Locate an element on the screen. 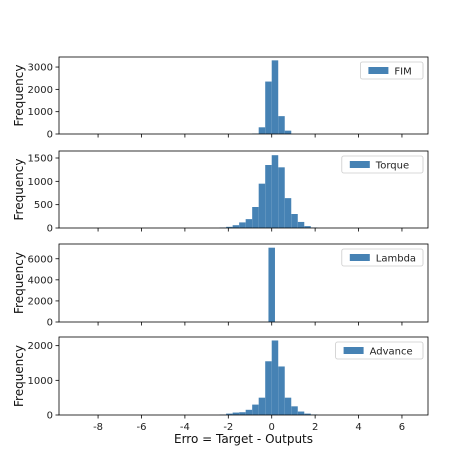 The image size is (474, 474). legend: FIM is located at coordinates (391, 70).